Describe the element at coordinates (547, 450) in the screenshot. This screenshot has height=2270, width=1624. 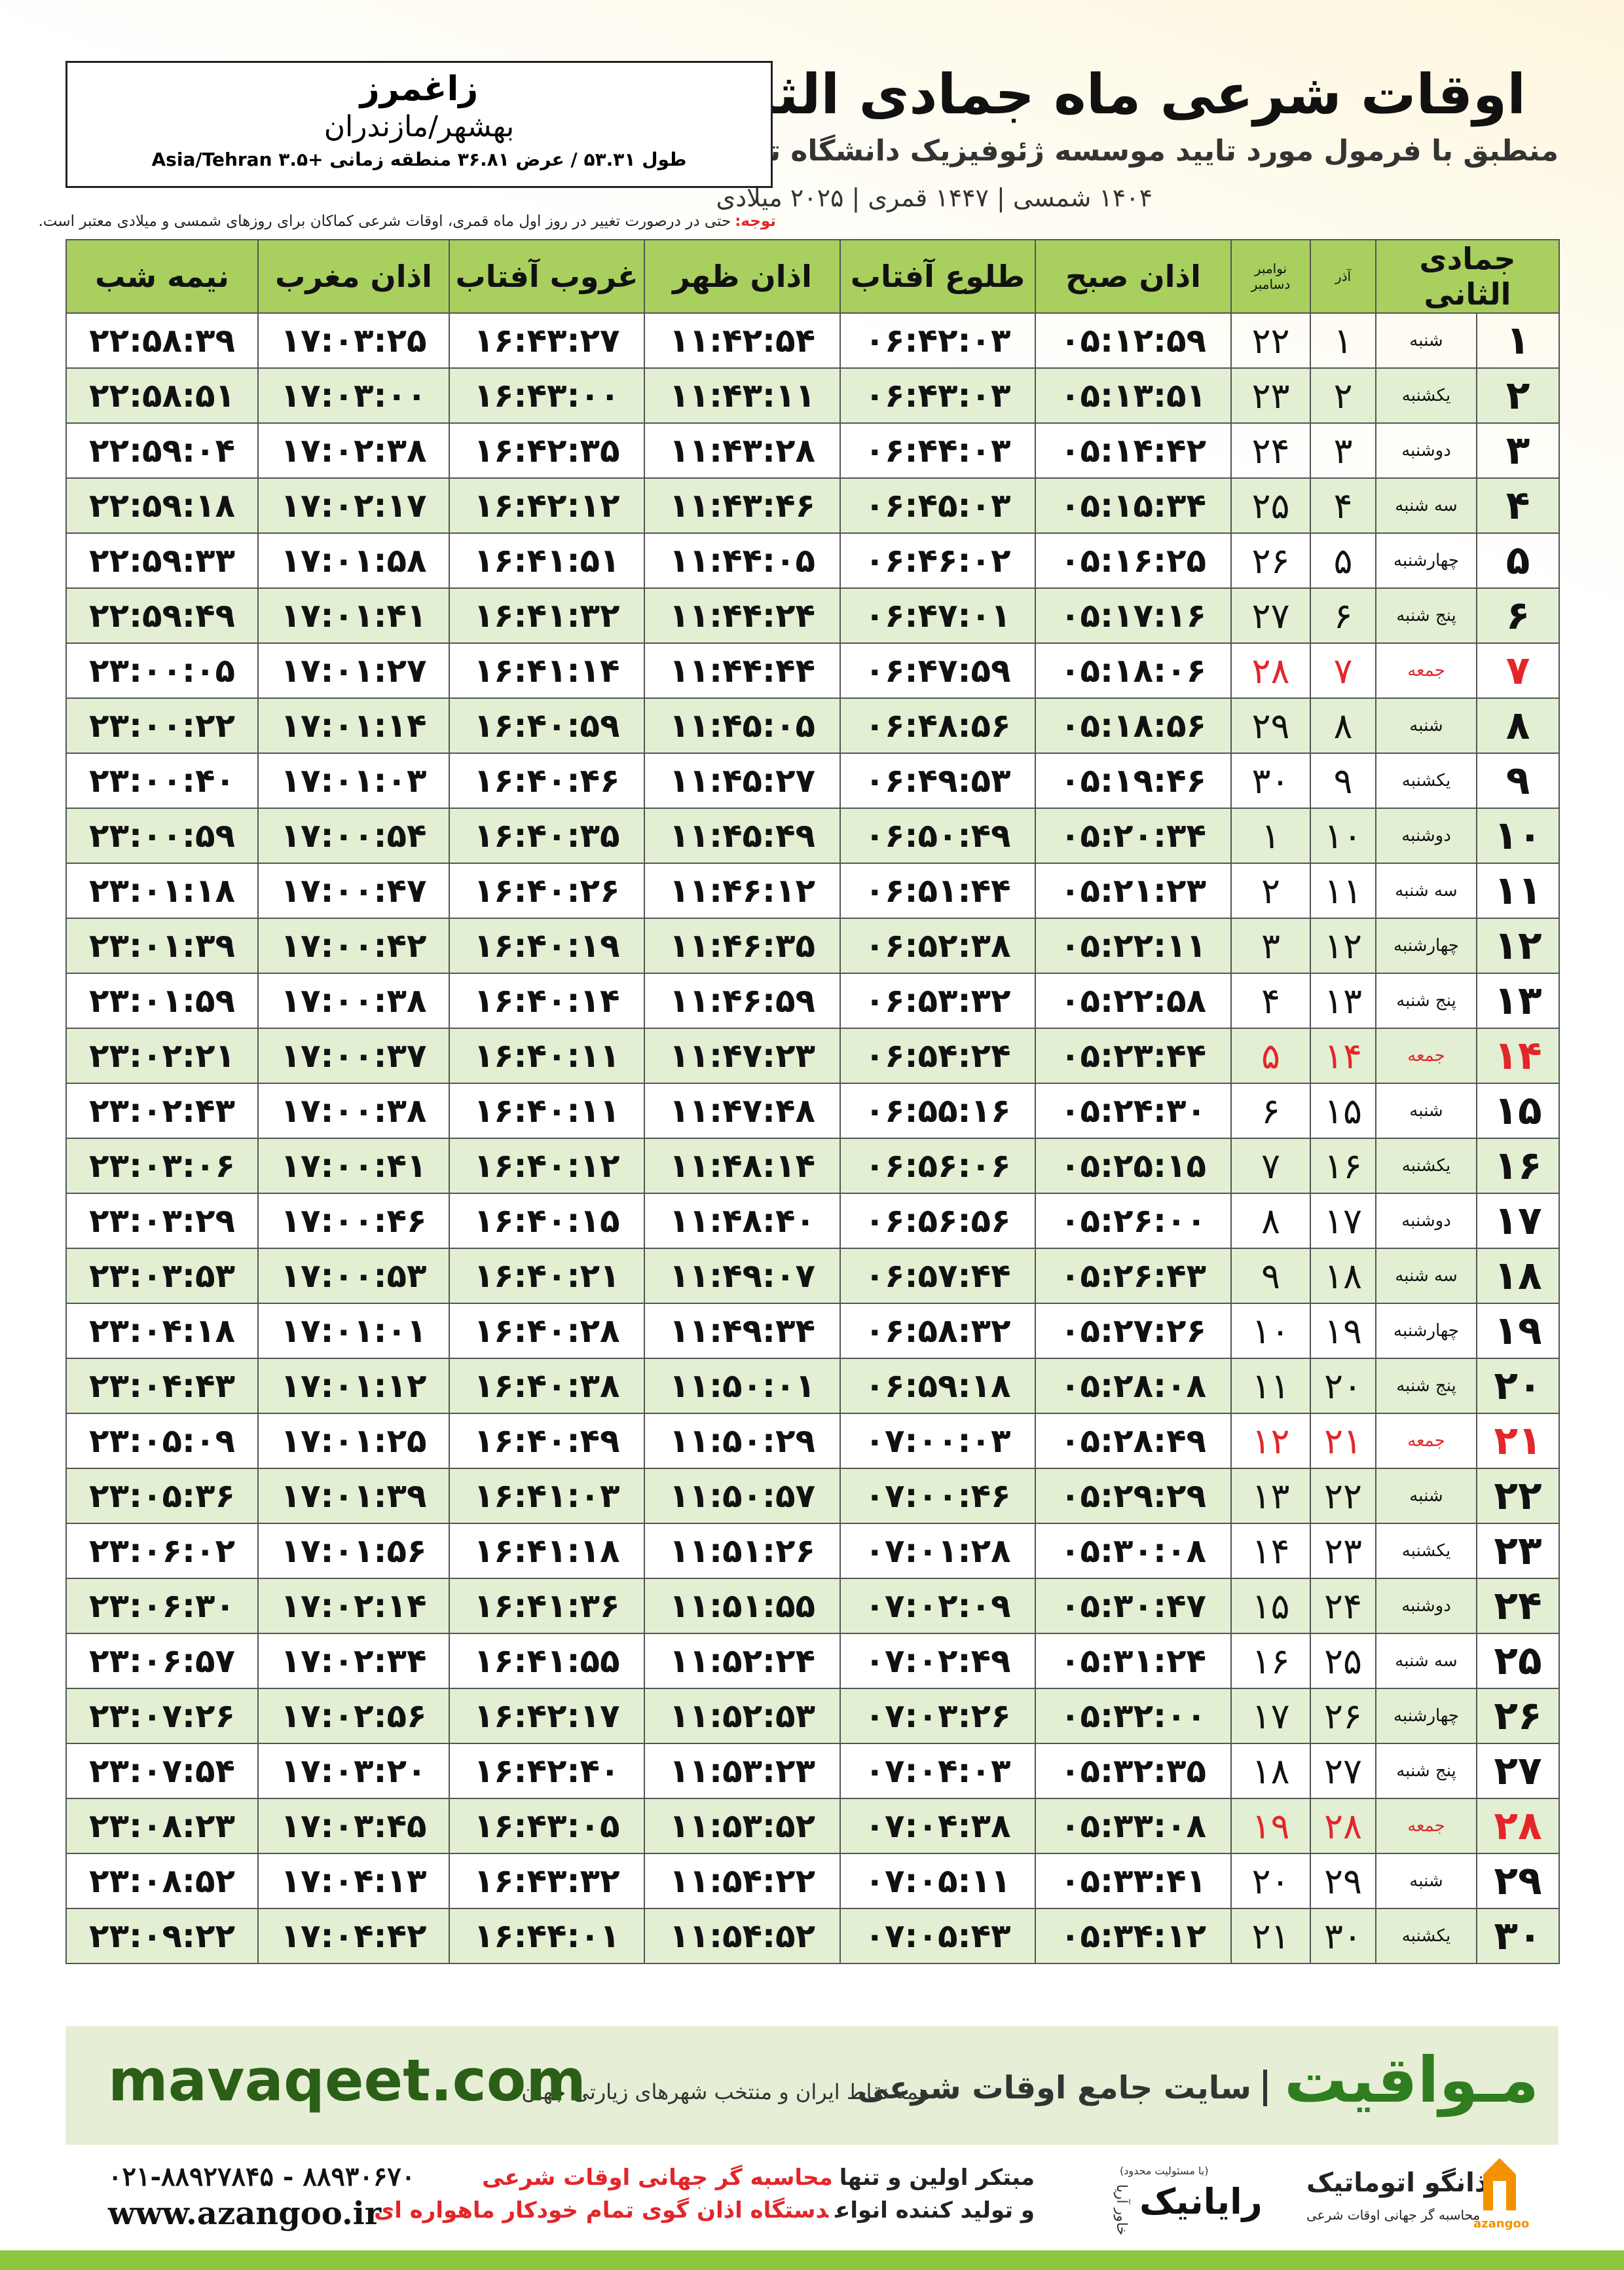
I see `table-cell: ۱۶:۴۲:۳۵` at that location.